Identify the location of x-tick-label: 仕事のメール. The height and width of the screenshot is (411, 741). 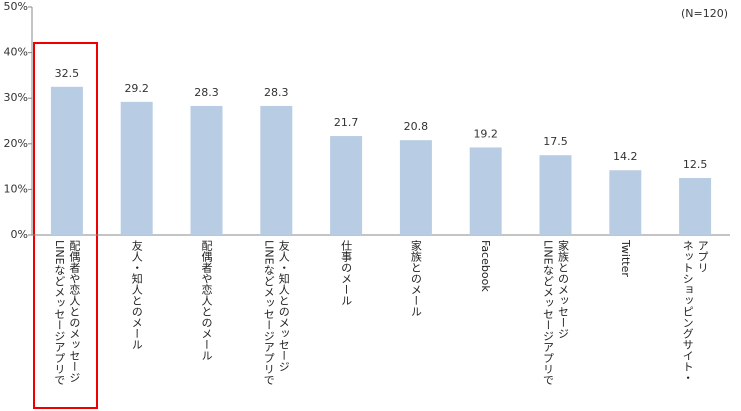
(346, 273).